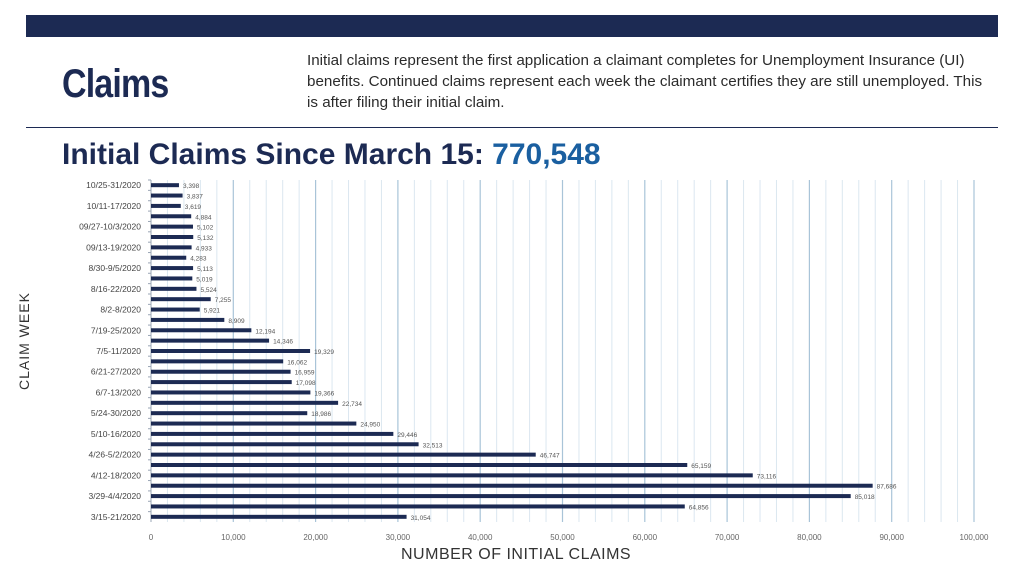 The width and height of the screenshot is (1024, 576). Describe the element at coordinates (113, 185) in the screenshot. I see `category-label: 10/25-31/2020` at that location.